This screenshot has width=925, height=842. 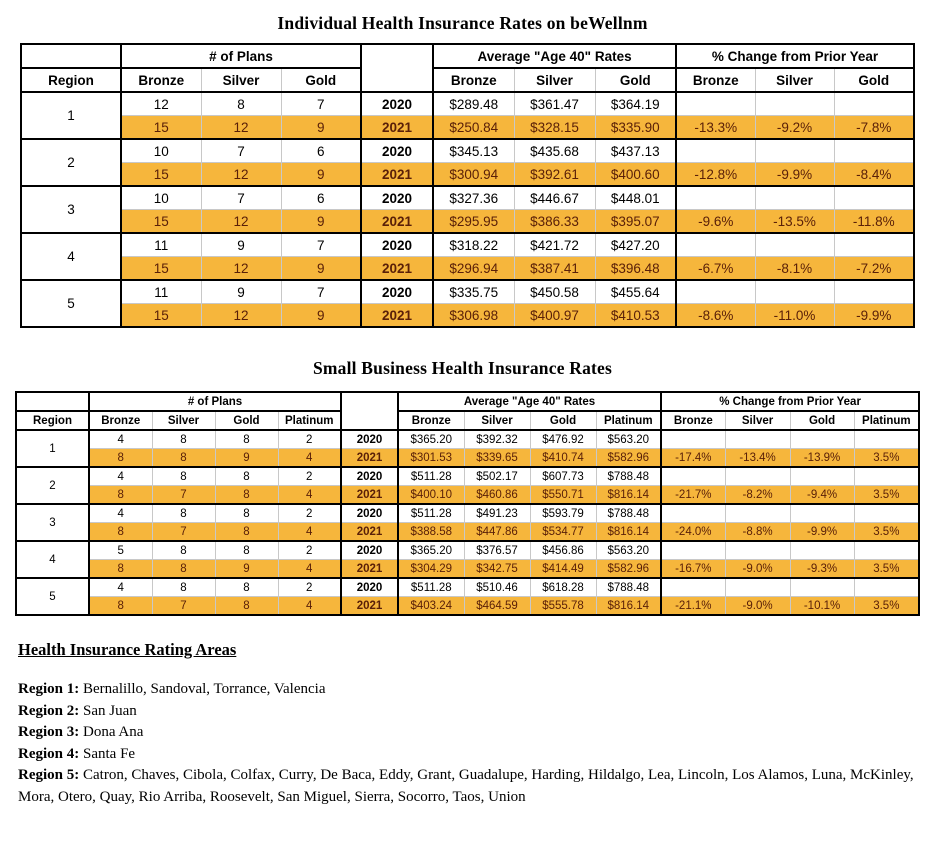 I want to click on change-cell: -11.0%, so click(x=794, y=315).